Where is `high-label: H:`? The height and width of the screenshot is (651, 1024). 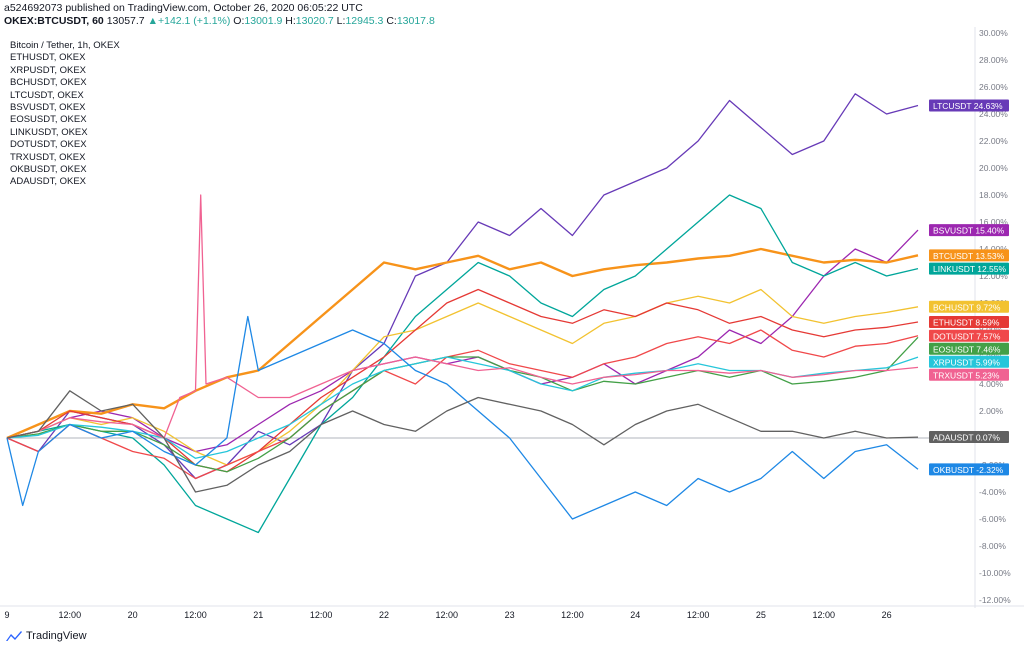 high-label: H: is located at coordinates (290, 21).